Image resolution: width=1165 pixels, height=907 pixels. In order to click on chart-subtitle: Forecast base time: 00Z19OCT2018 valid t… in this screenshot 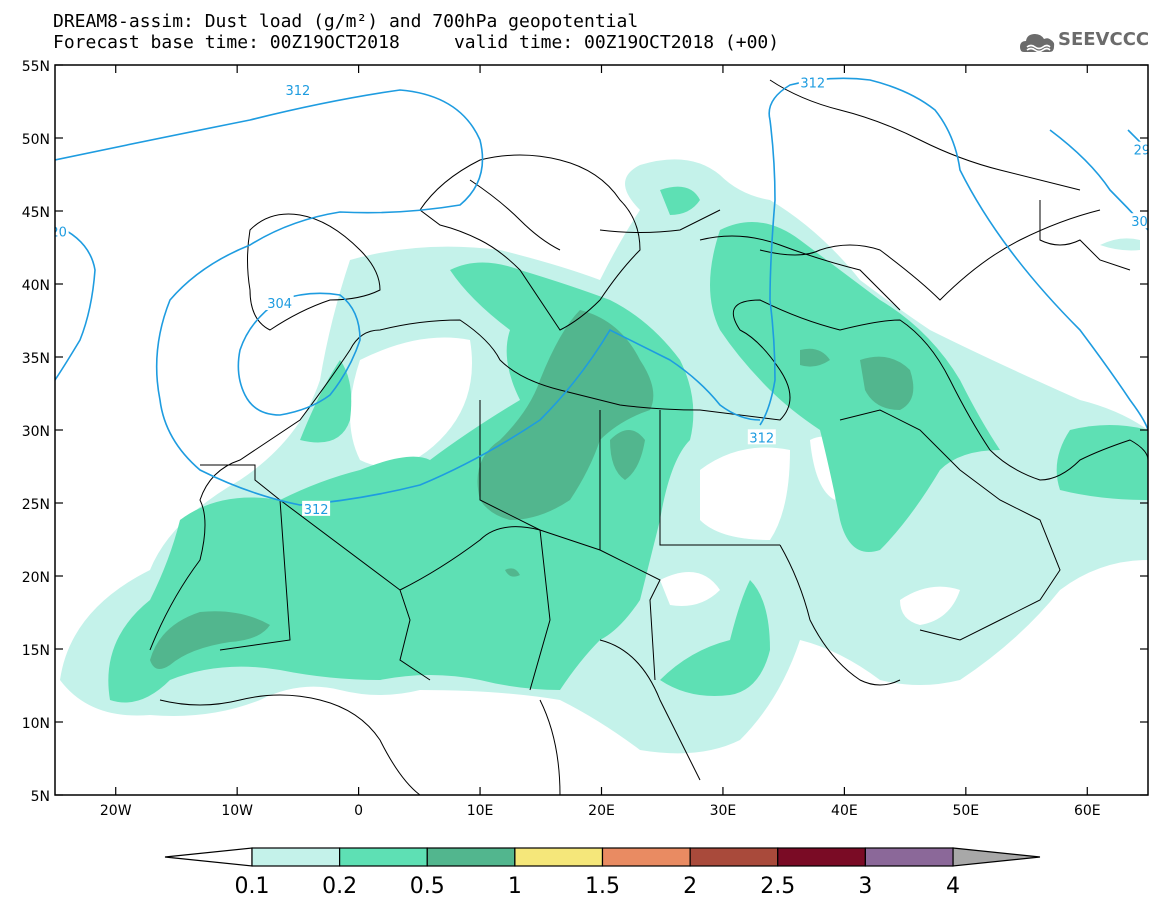, I will do `click(416, 42)`.